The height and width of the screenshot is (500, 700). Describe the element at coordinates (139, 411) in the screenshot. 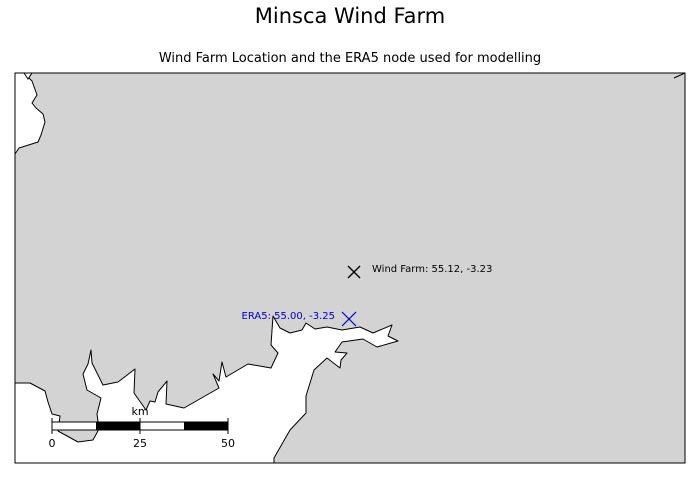

I see `scale-bar-unit: km` at that location.